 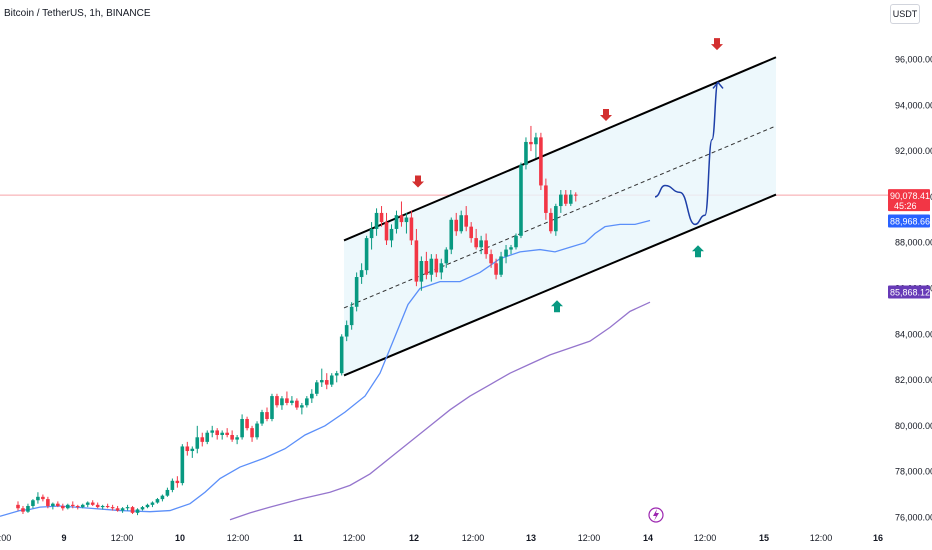 I want to click on price-tick-label: 78,000.00, so click(x=913, y=472).